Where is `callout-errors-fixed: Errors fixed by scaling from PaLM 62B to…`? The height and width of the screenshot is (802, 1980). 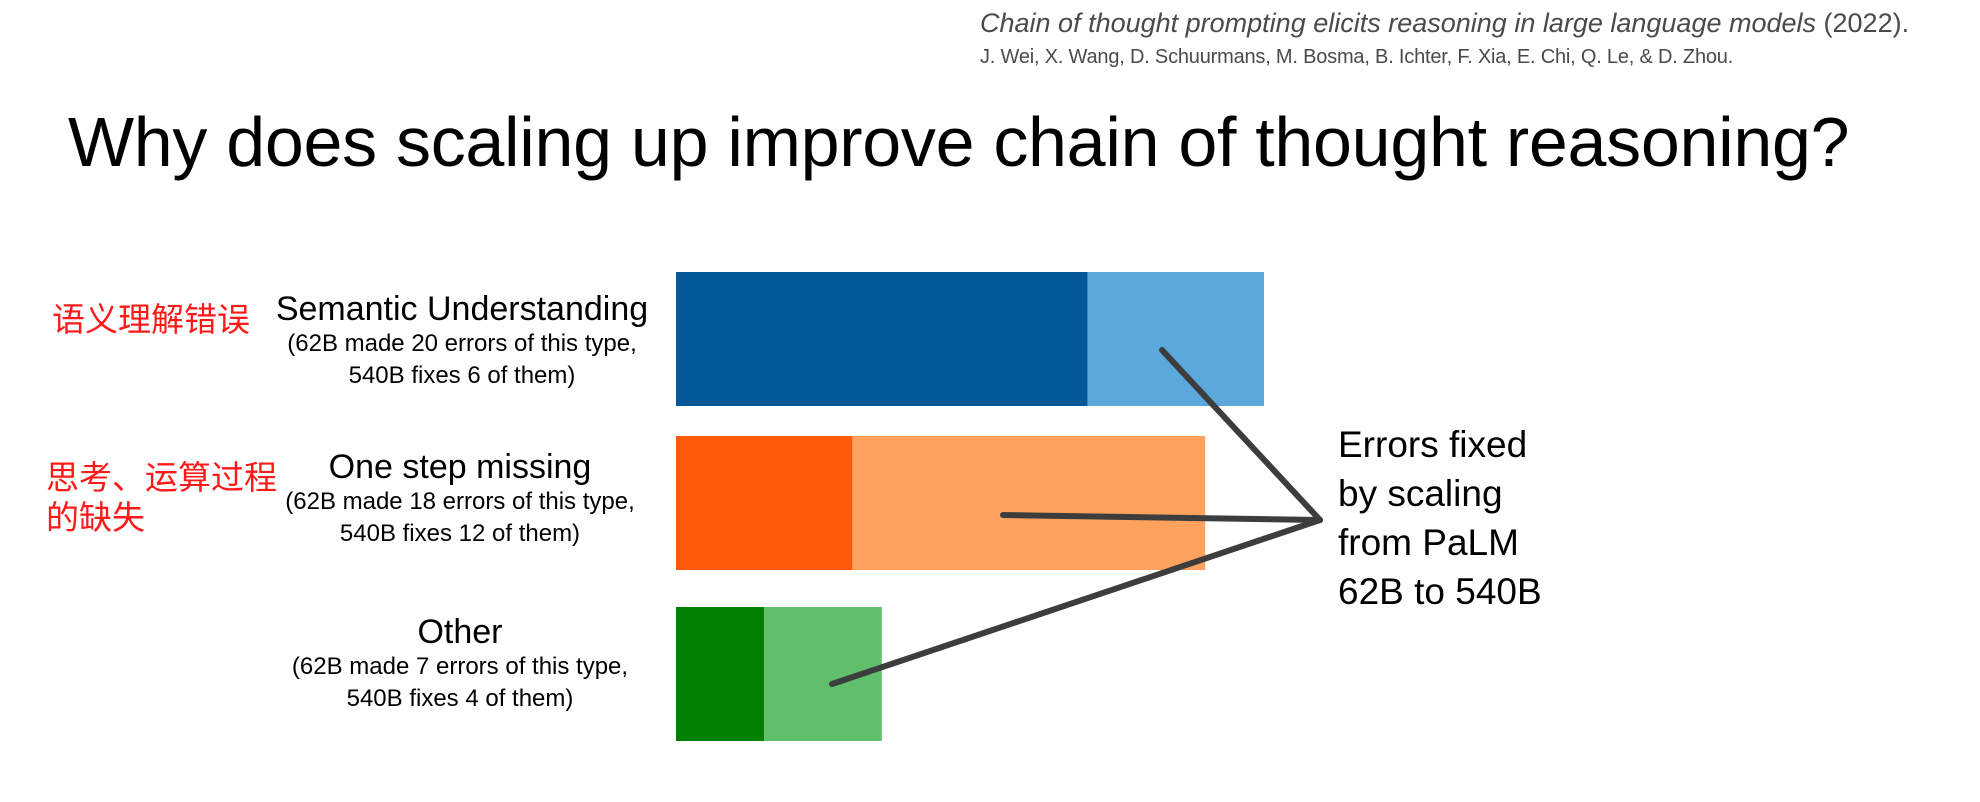
callout-errors-fixed: Errors fixed by scaling from PaLM 62B to… is located at coordinates (1488, 518).